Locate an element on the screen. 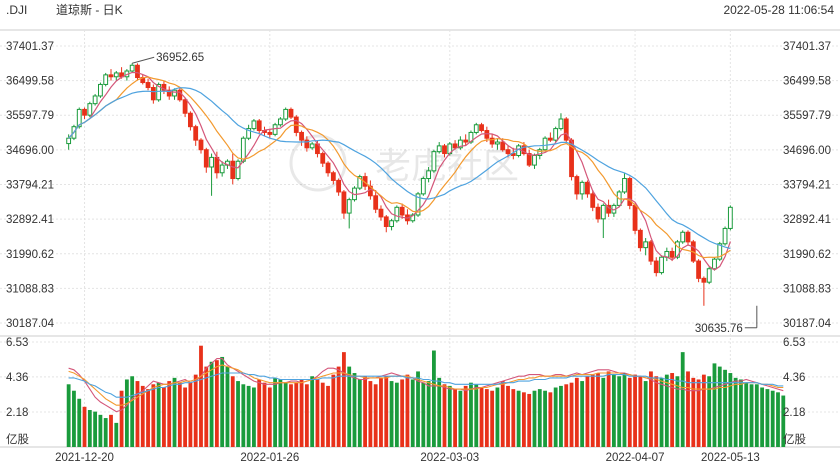 The width and height of the screenshot is (840, 475). high-callout-line is located at coordinates (143, 60).